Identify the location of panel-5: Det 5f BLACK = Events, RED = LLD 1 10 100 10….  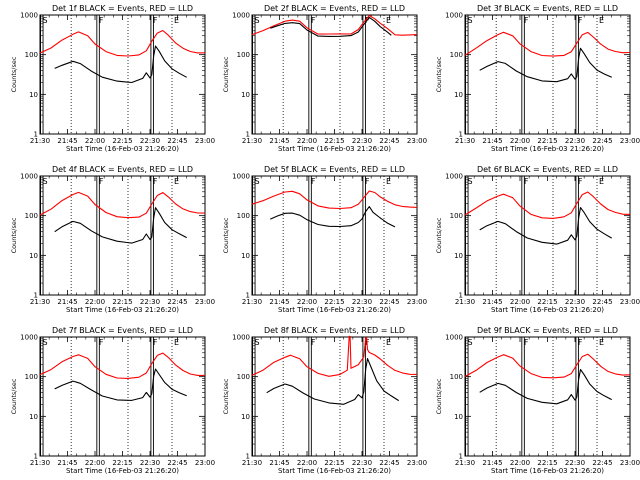
(324, 239).